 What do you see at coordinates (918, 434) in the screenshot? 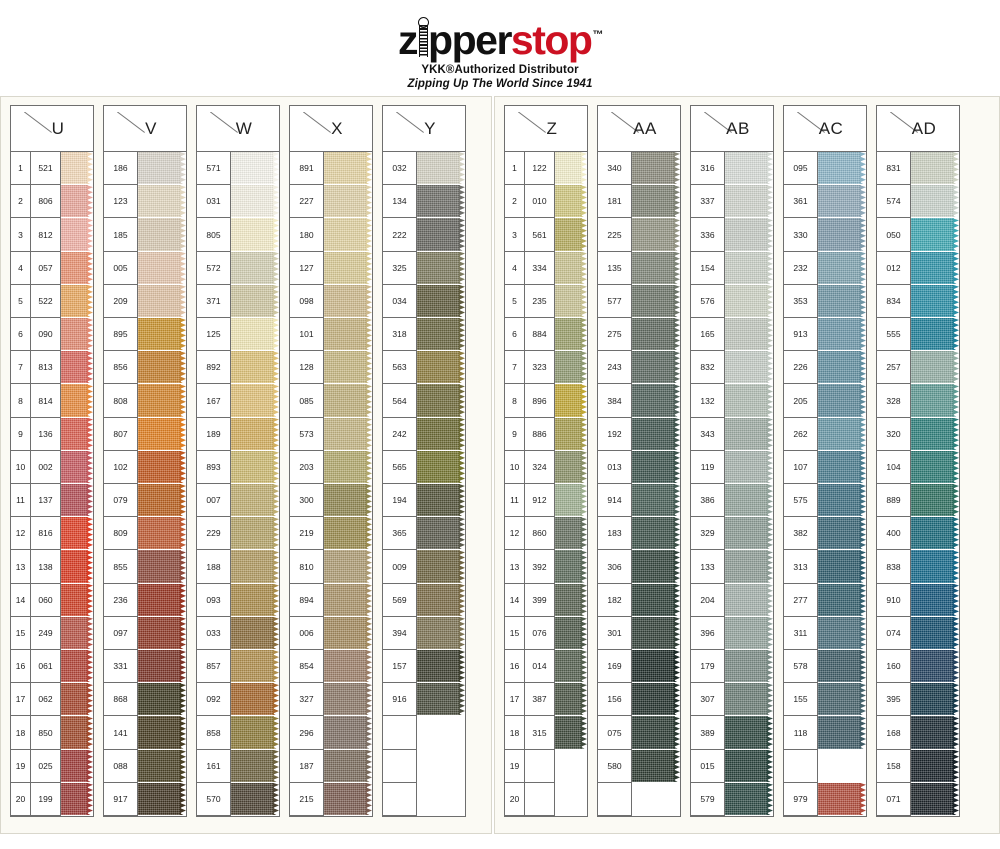
I see `color-row: 320` at bounding box center [918, 434].